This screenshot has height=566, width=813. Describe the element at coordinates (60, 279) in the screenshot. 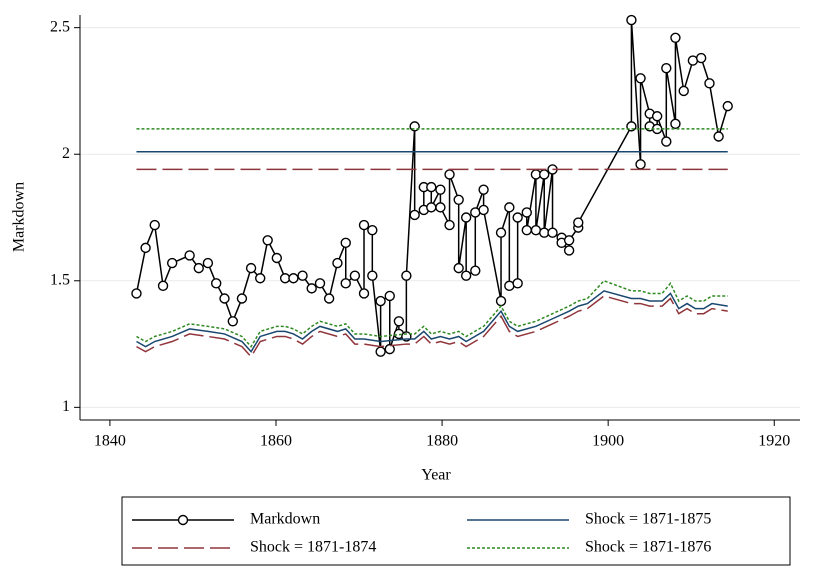

I see `y-tick-label: 1.5` at that location.